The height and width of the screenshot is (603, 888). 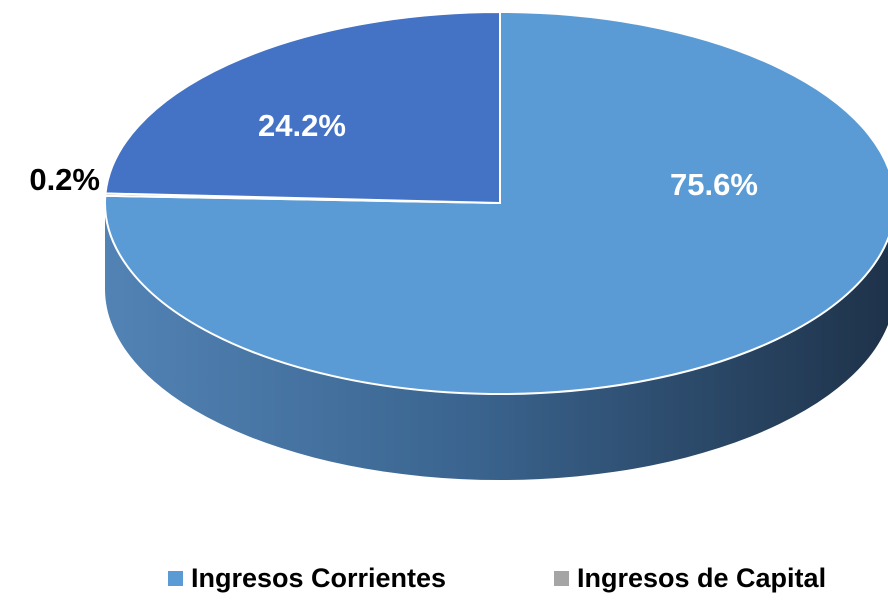 I want to click on pie-slice, so click(x=302, y=107).